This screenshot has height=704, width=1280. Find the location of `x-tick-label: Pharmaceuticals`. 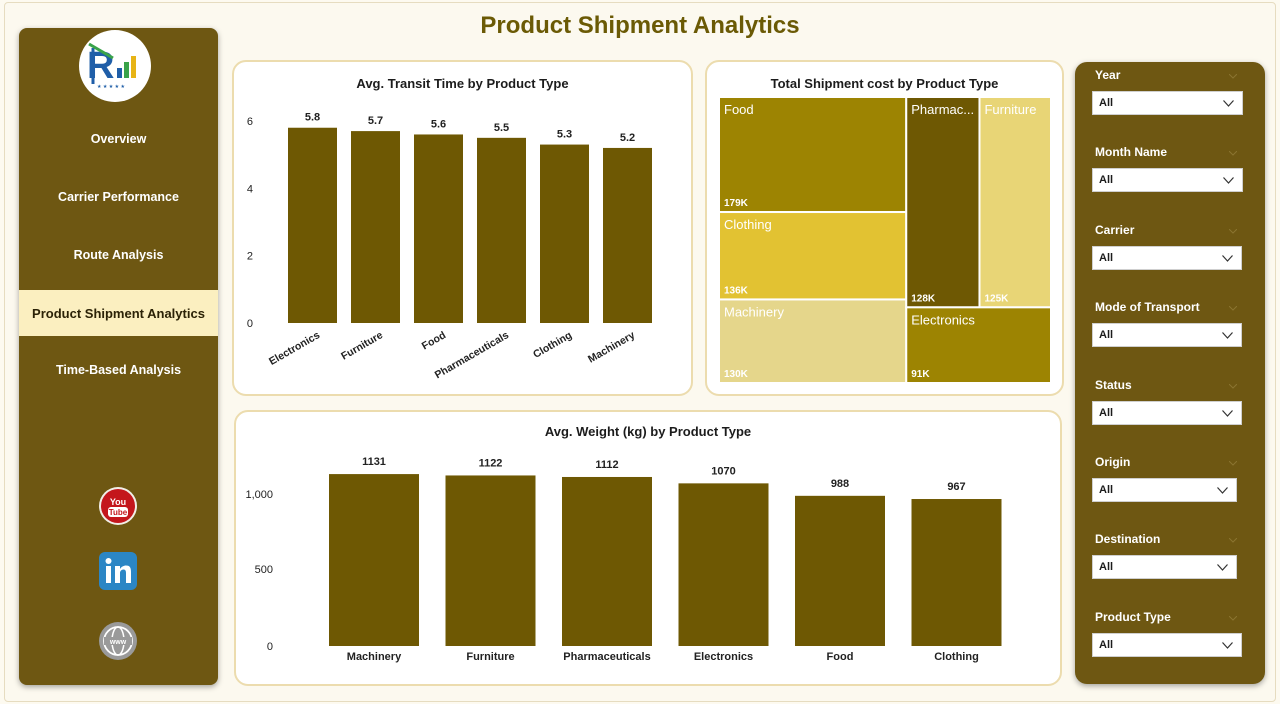

x-tick-label: Pharmaceuticals is located at coordinates (606, 657).